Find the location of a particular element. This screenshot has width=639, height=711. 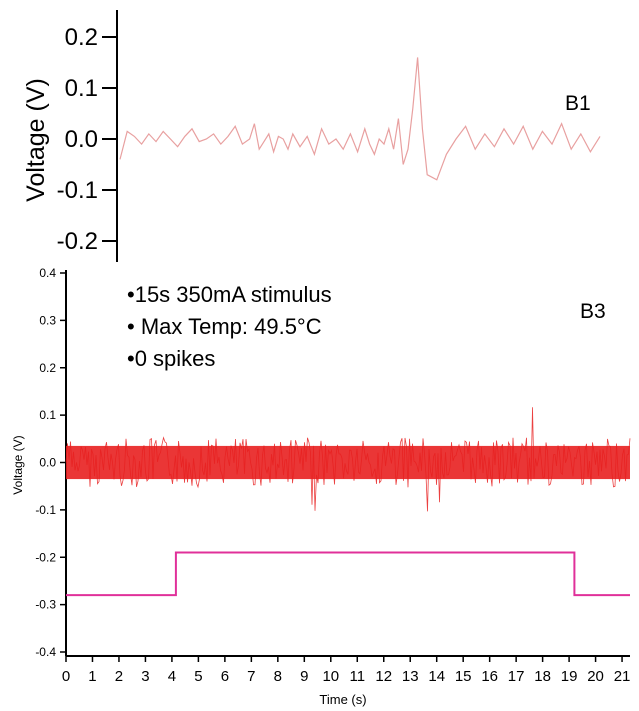

b3-y-tick-label: 0.4 is located at coordinates (47, 273).